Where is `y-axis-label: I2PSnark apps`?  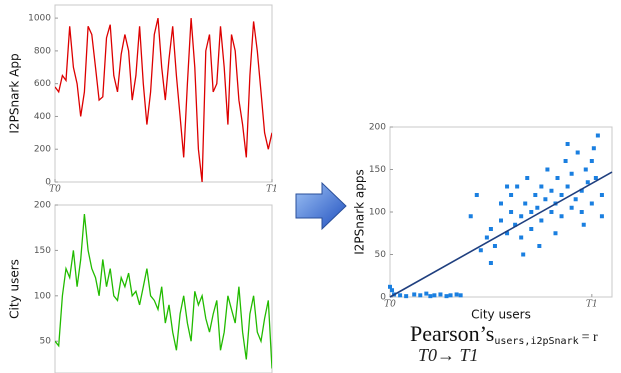 y-axis-label: I2PSnark apps is located at coordinates (360, 212).